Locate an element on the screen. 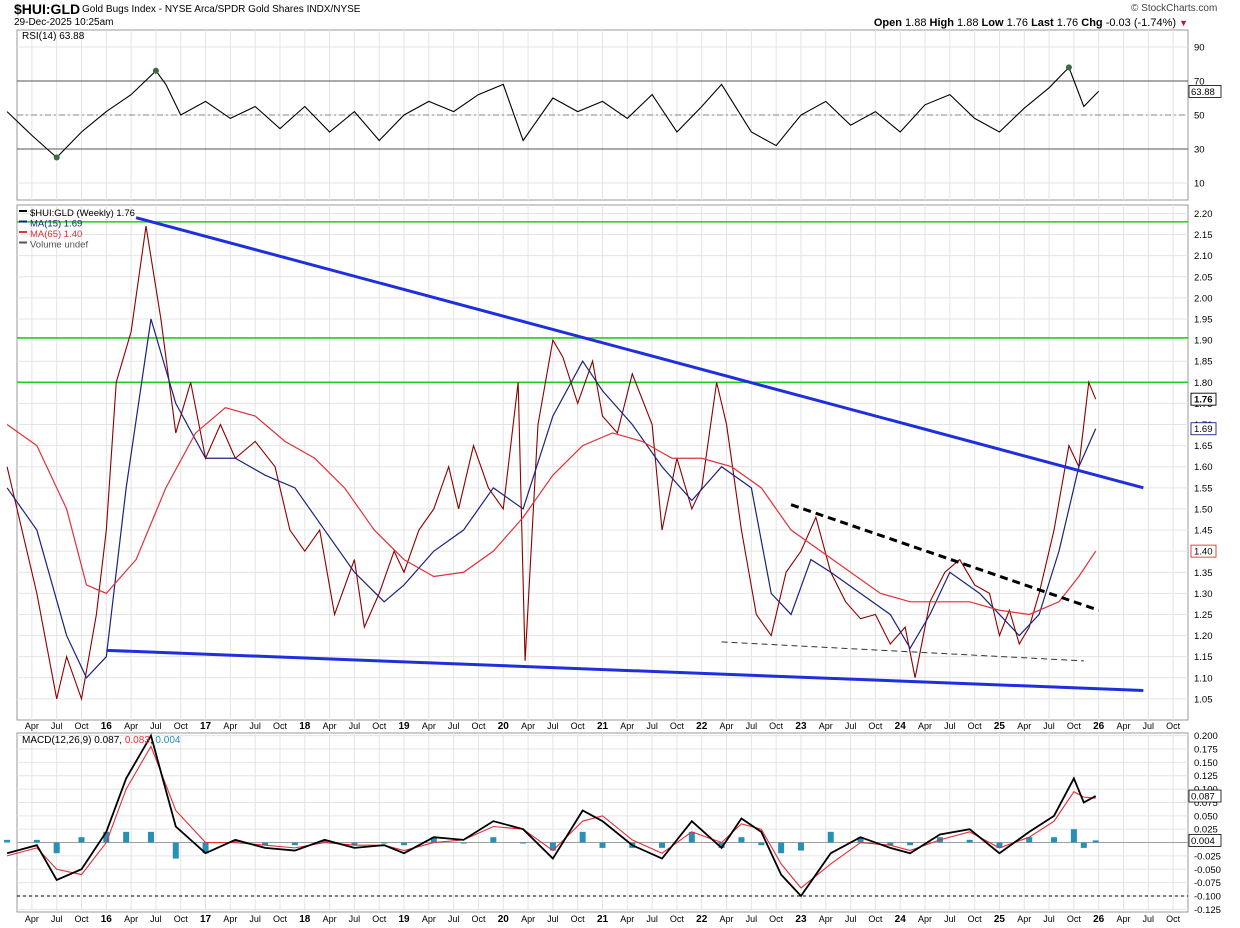 The image size is (1240, 928). macd-ytick-label: 0.075 is located at coordinates (1206, 803).